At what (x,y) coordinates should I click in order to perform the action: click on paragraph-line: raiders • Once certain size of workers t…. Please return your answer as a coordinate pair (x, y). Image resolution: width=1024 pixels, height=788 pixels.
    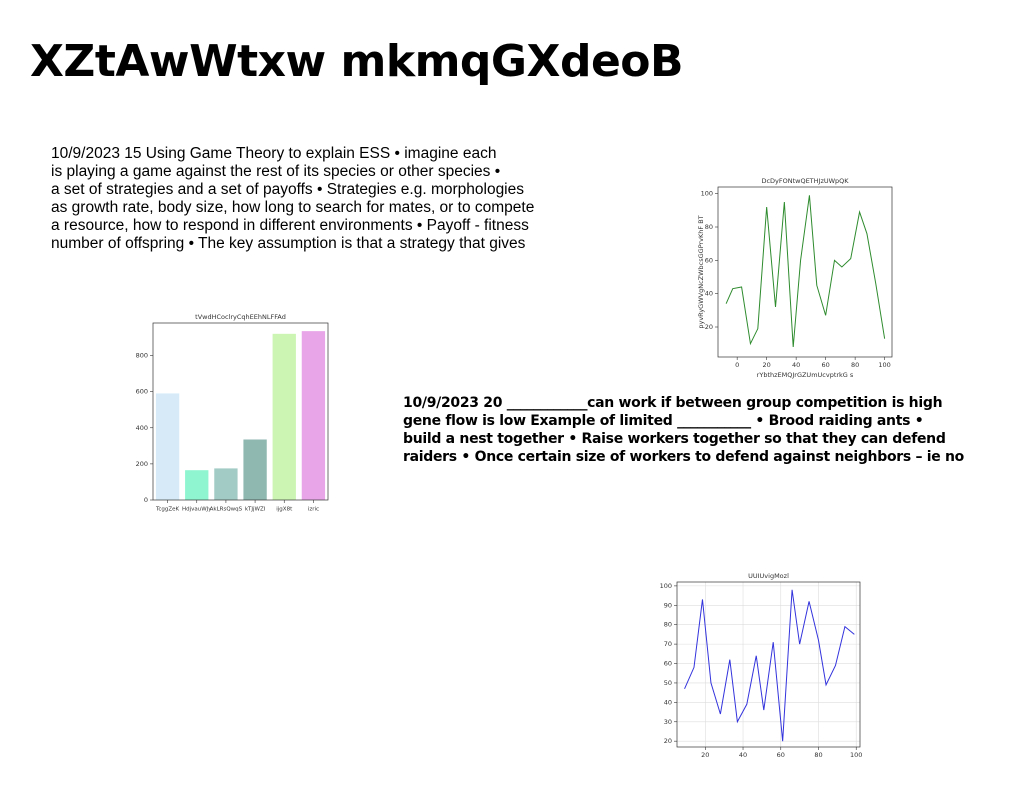
    Looking at the image, I should click on (684, 457).